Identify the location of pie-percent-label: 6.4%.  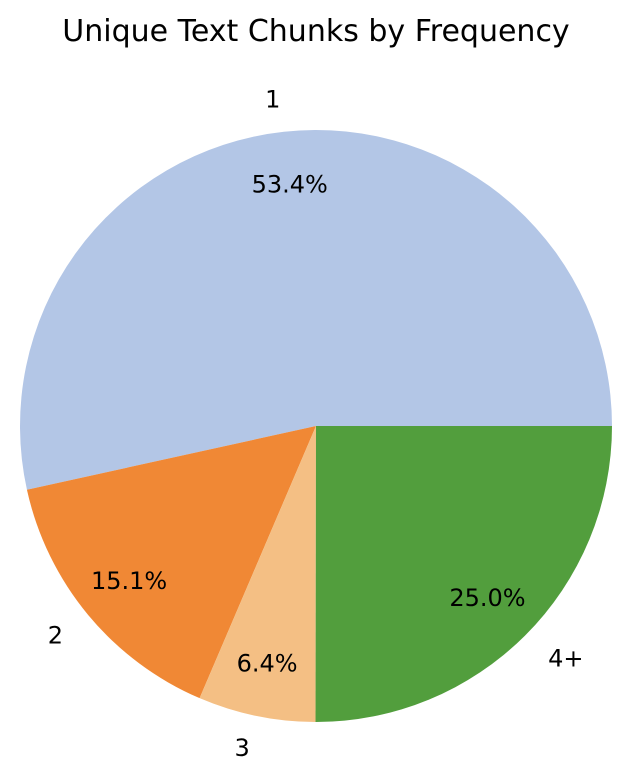
(267, 664).